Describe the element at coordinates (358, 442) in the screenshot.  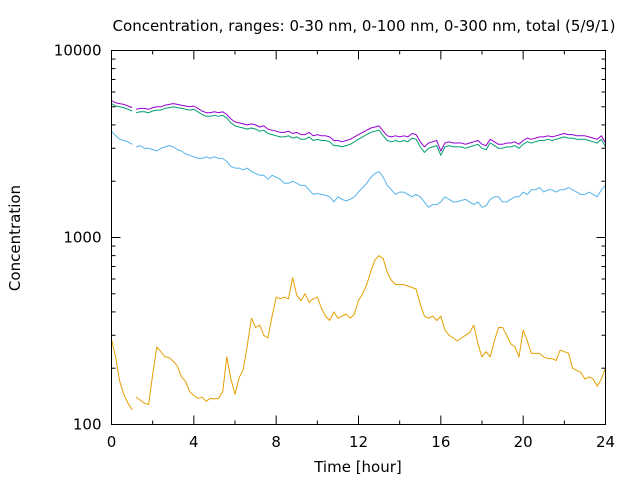
I see `x-tick-label: 12` at that location.